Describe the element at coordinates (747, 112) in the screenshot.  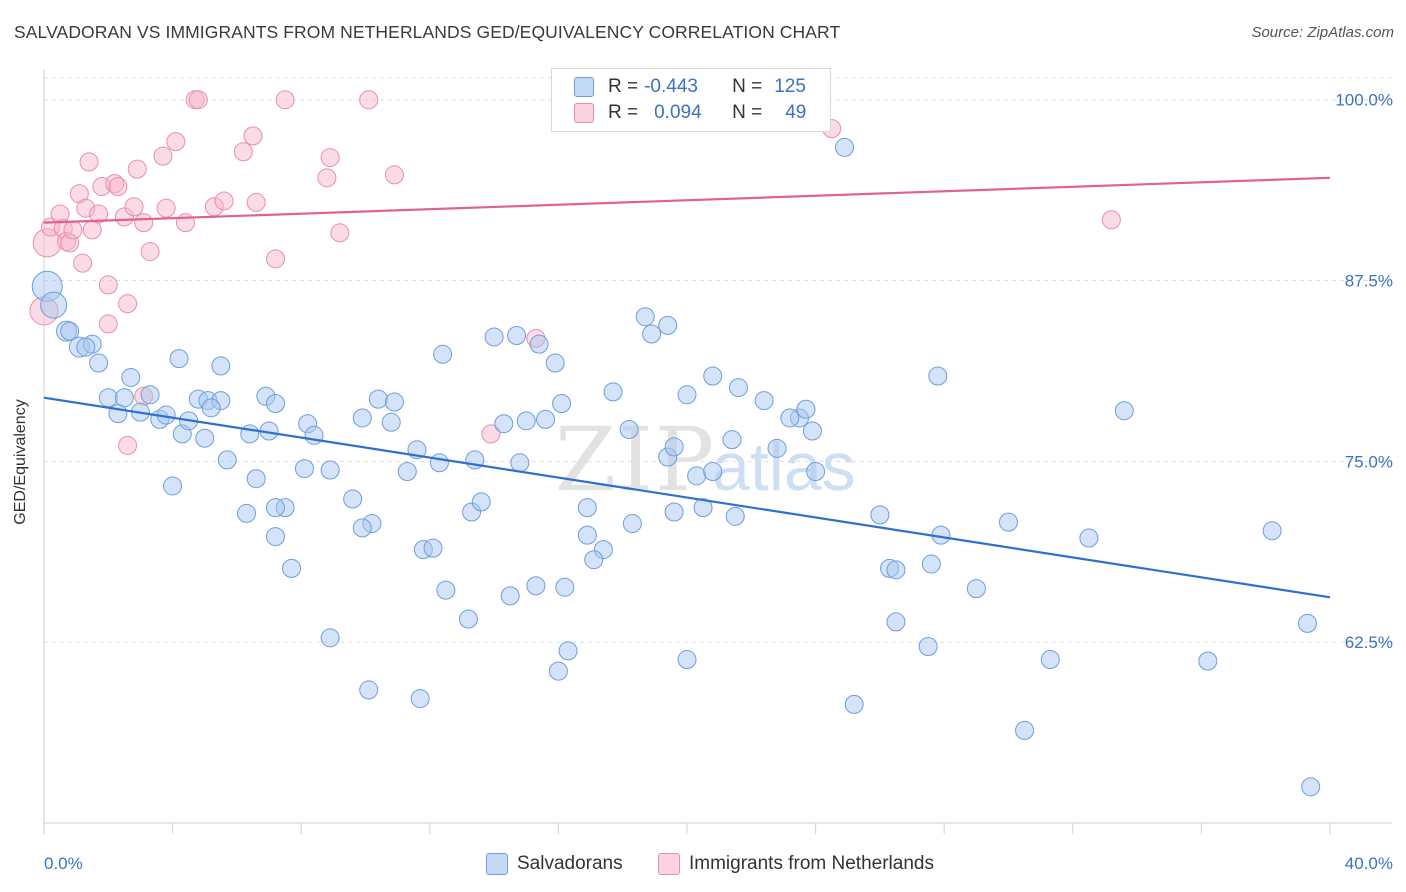
I see `n-label: N =` at that location.